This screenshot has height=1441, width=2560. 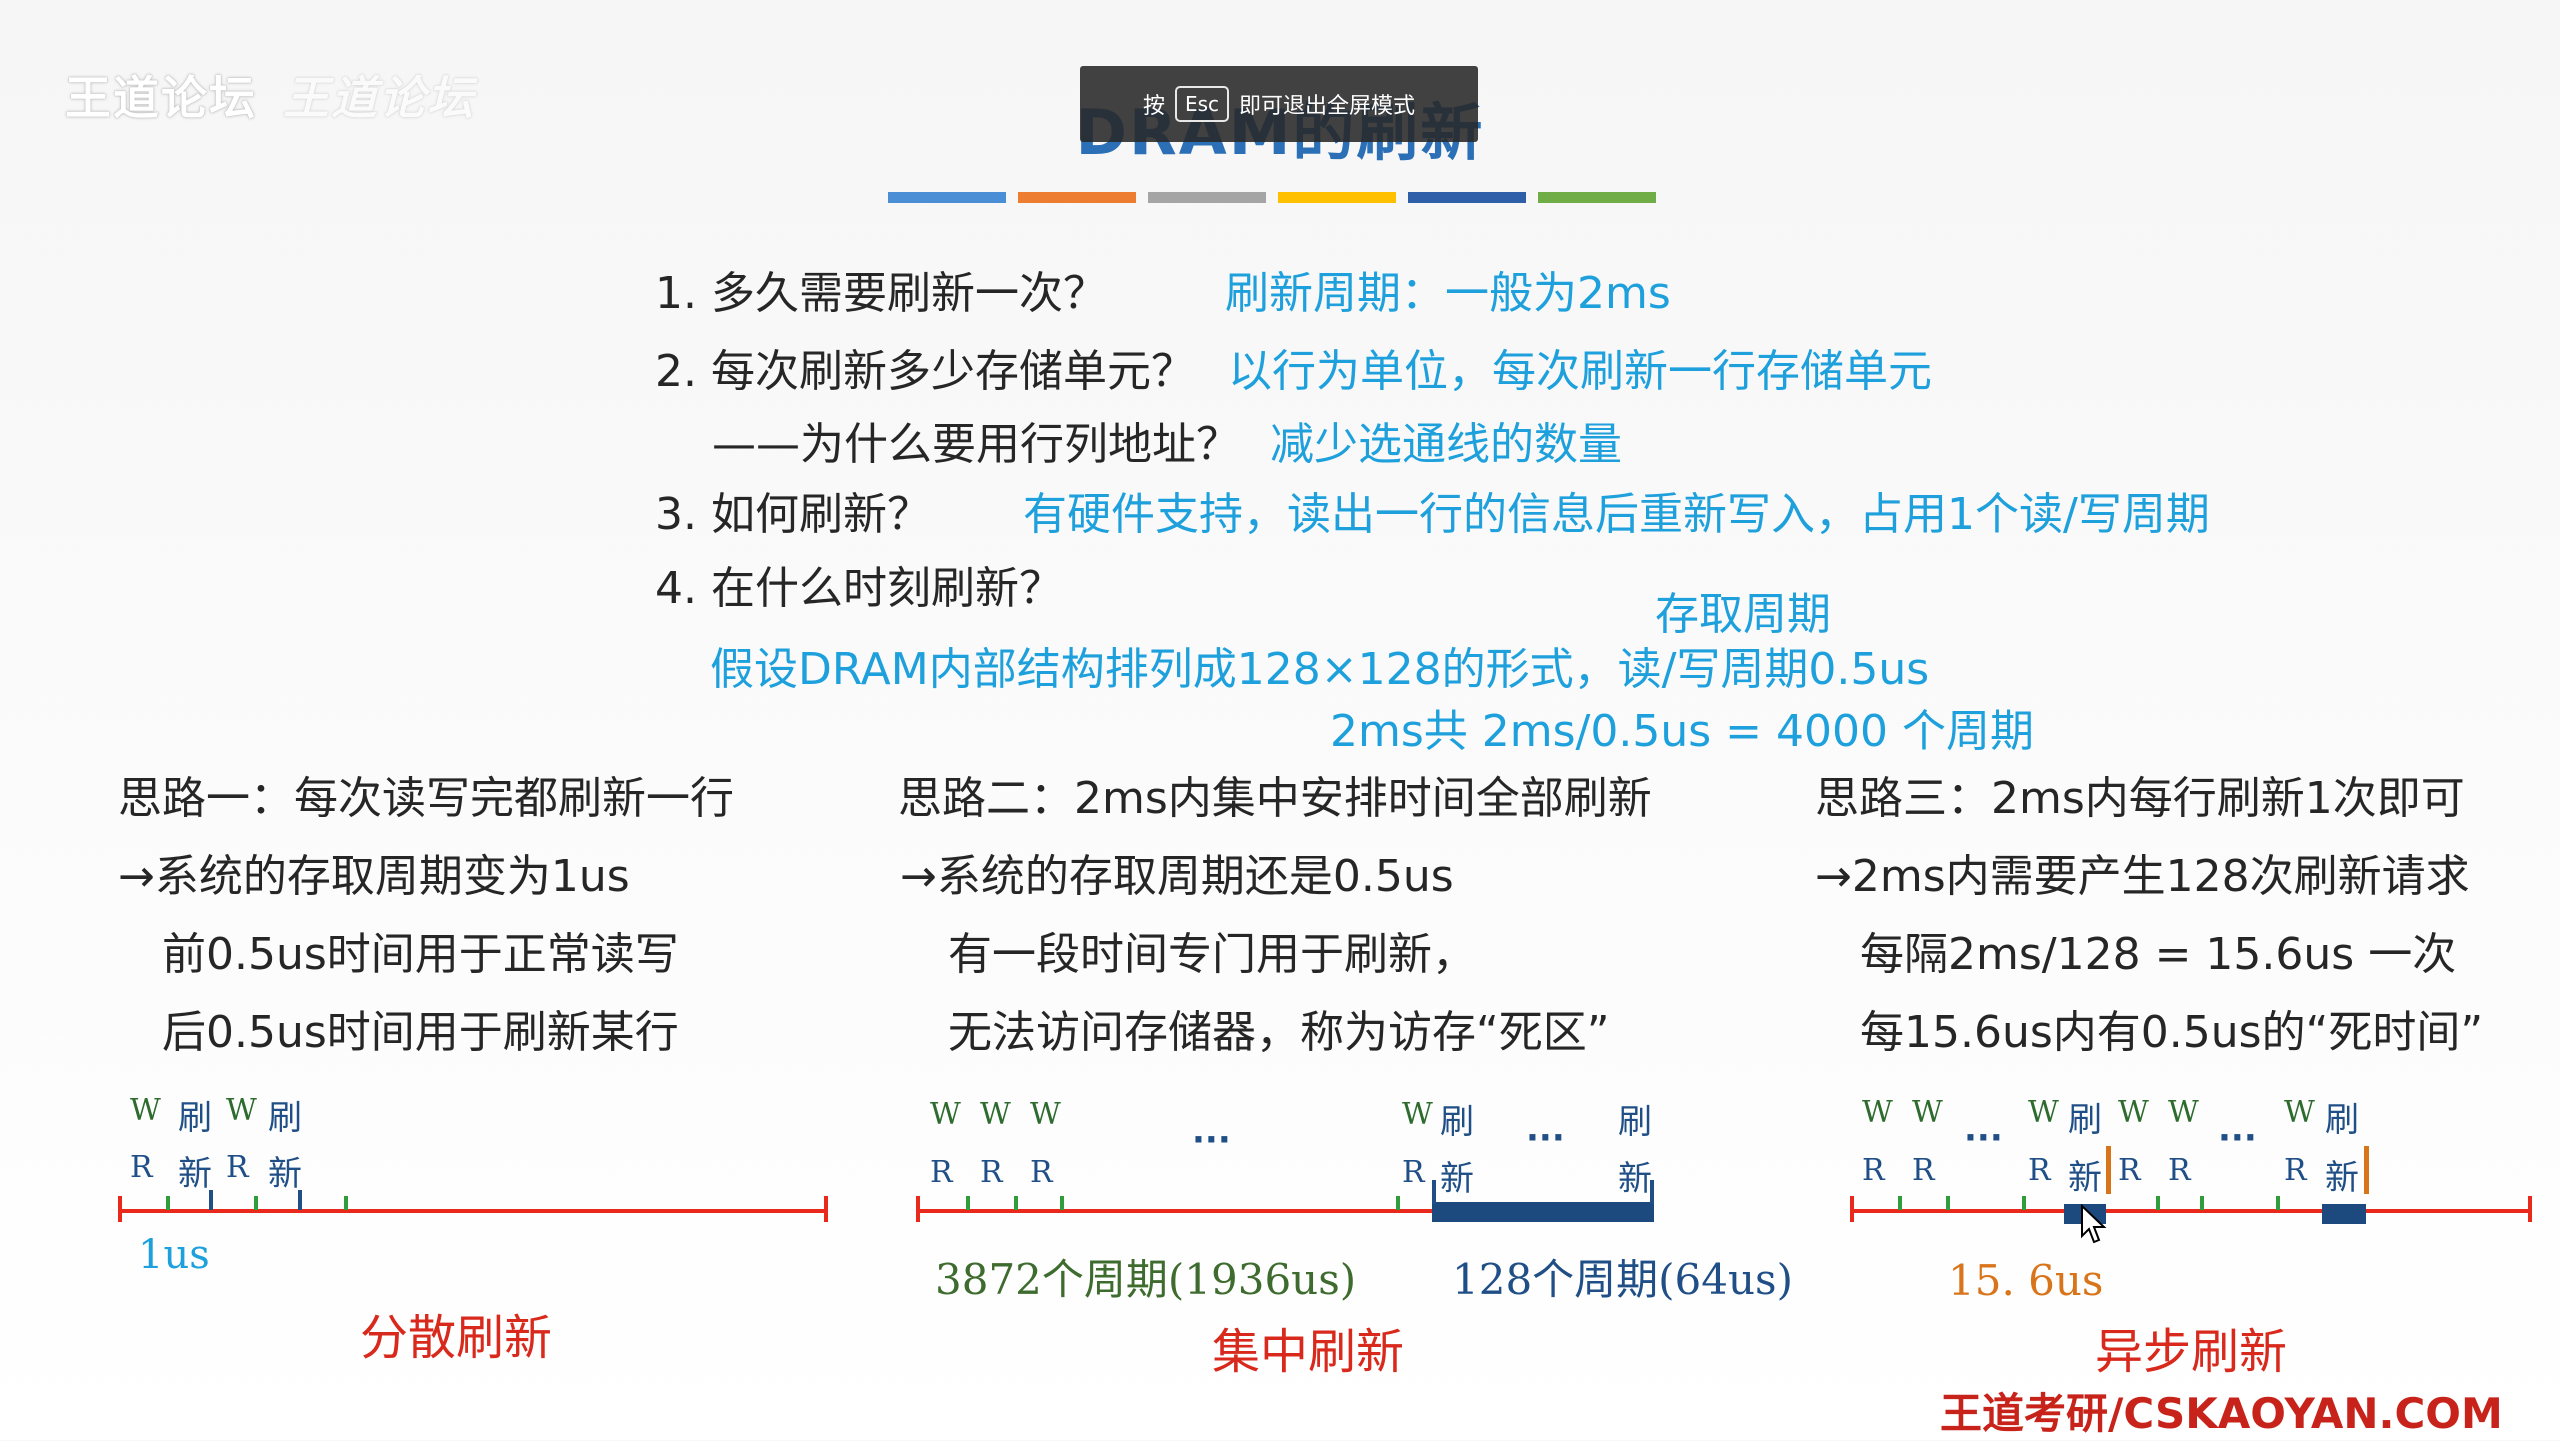 I want to click on idea-2-line-3: 无法访问存储器，称为访存“死区”, so click(x=1279, y=1032).